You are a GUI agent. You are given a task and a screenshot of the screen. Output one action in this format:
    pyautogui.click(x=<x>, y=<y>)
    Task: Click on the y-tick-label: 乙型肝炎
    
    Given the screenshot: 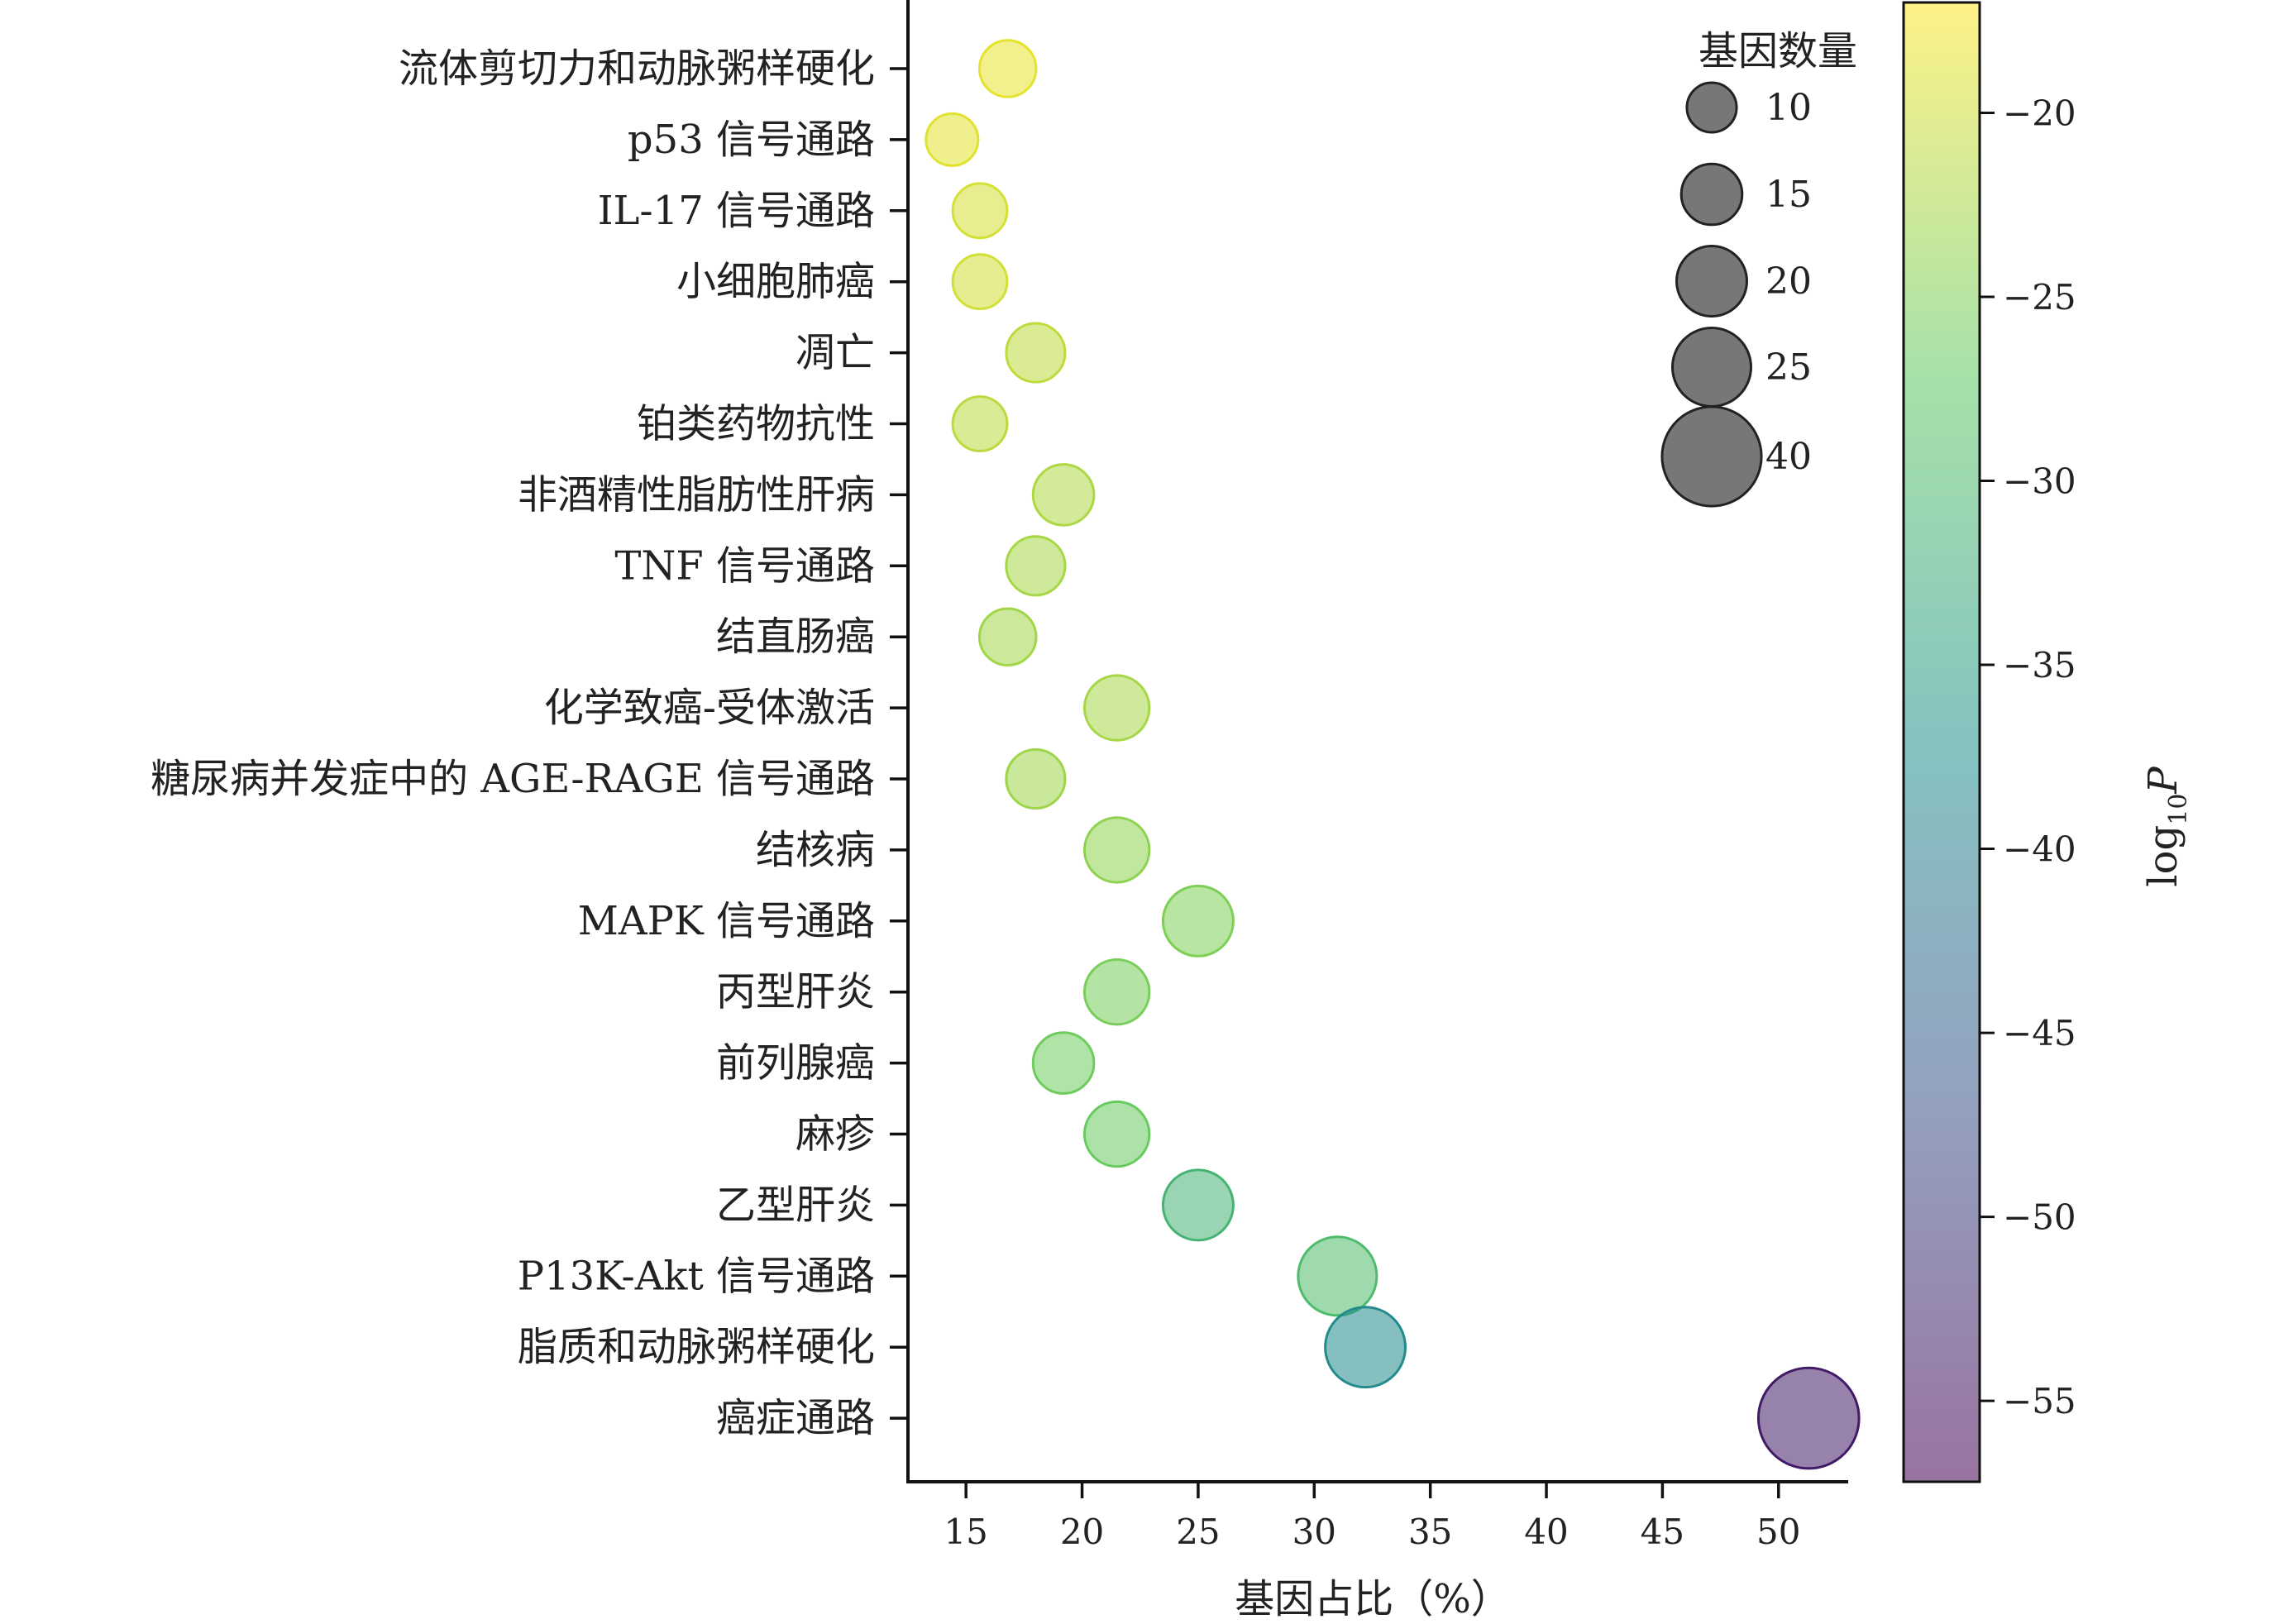 What is the action you would take?
    pyautogui.click(x=795, y=1205)
    